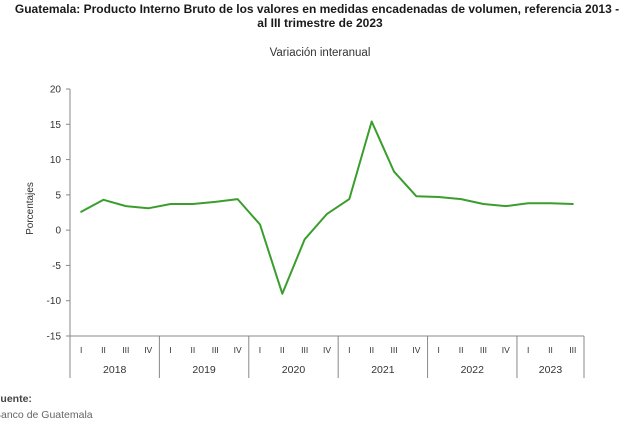 The height and width of the screenshot is (424, 640). What do you see at coordinates (54, 301) in the screenshot?
I see `y-tick-label: -10` at bounding box center [54, 301].